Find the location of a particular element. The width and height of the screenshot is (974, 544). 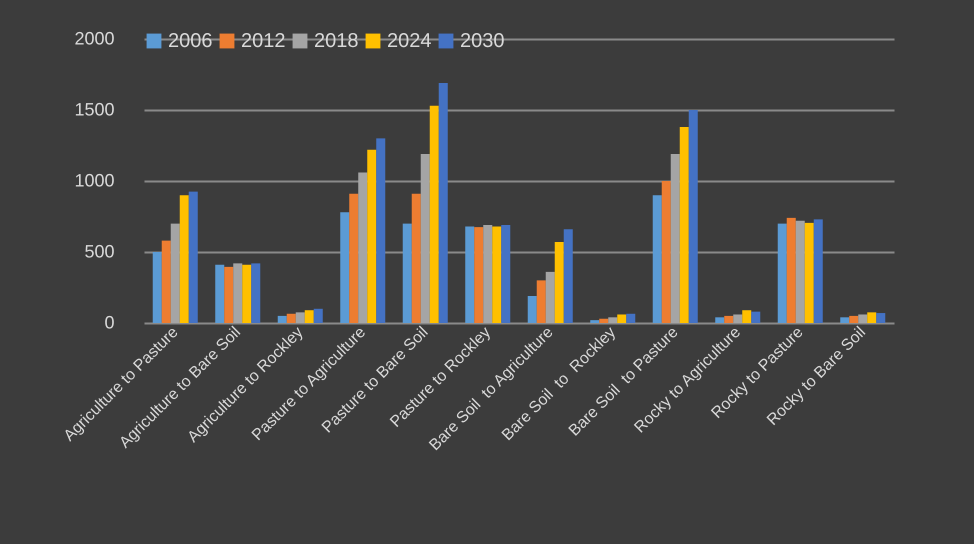

legend-label: 2024 is located at coordinates (409, 41).